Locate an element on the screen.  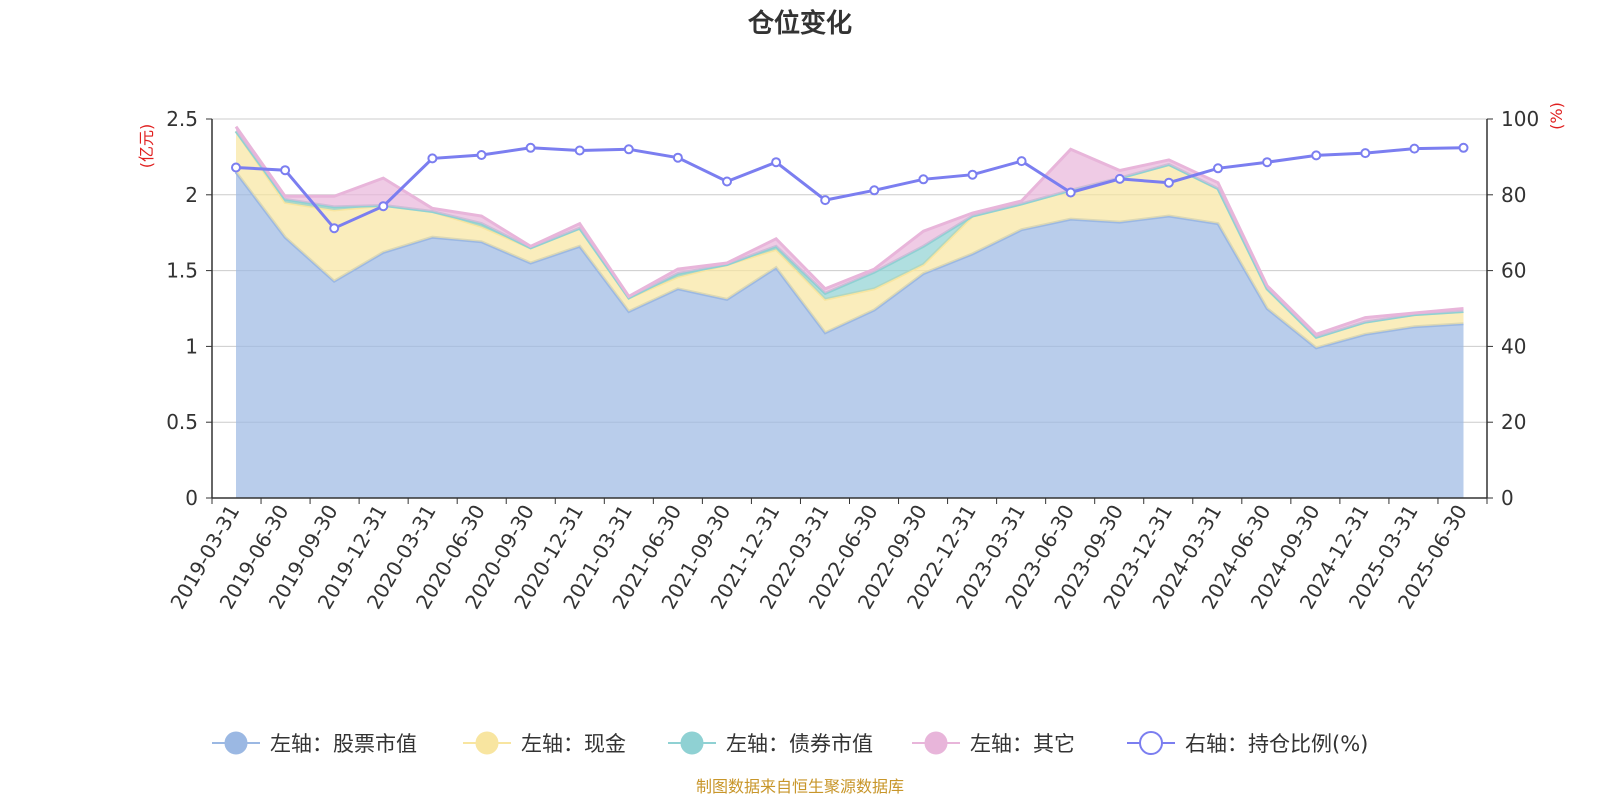
data-source-note: 制图数据来自恒生聚源数据库 is located at coordinates (800, 786).